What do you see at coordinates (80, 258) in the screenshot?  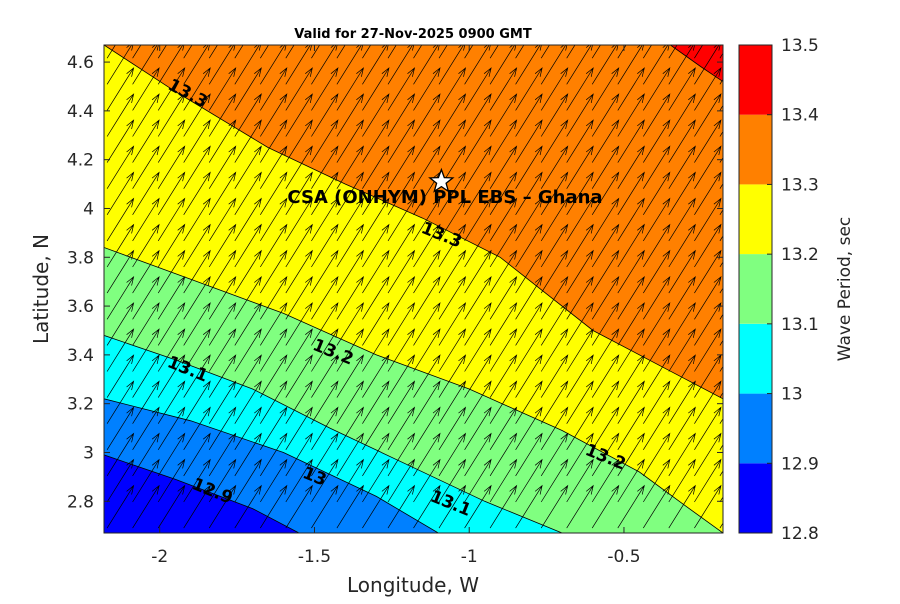 I see `y-tick-label: 3.8` at bounding box center [80, 258].